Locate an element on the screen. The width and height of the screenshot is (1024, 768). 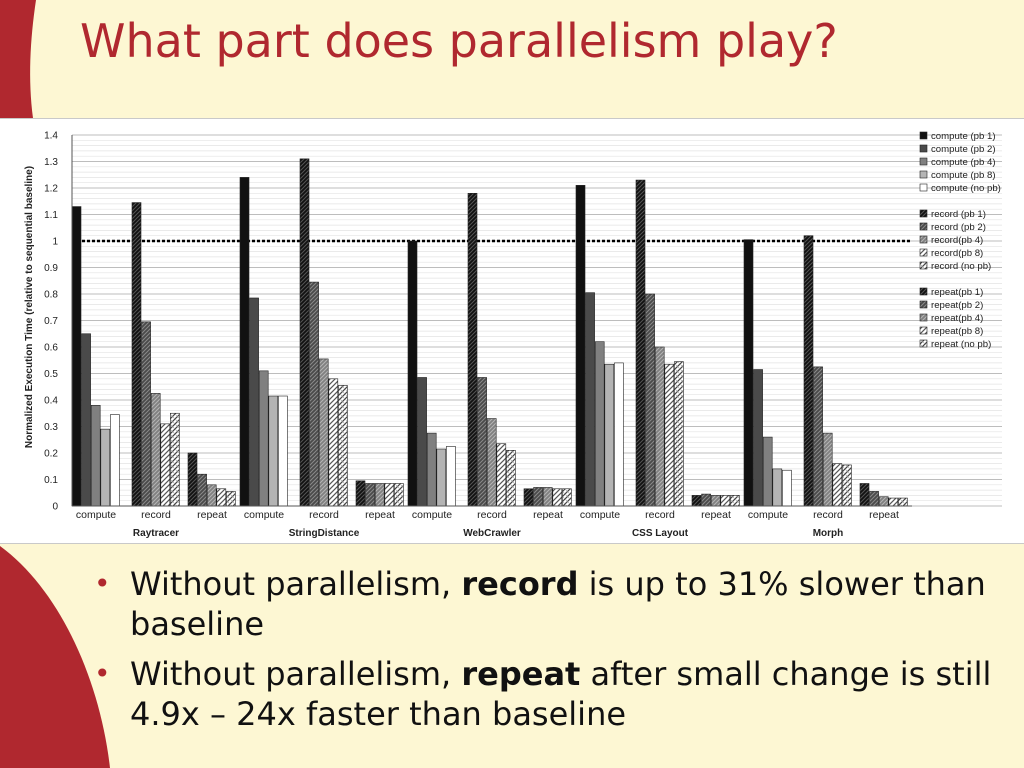
bullet-text-before: Without parallelism, is located at coordinates (296, 584).